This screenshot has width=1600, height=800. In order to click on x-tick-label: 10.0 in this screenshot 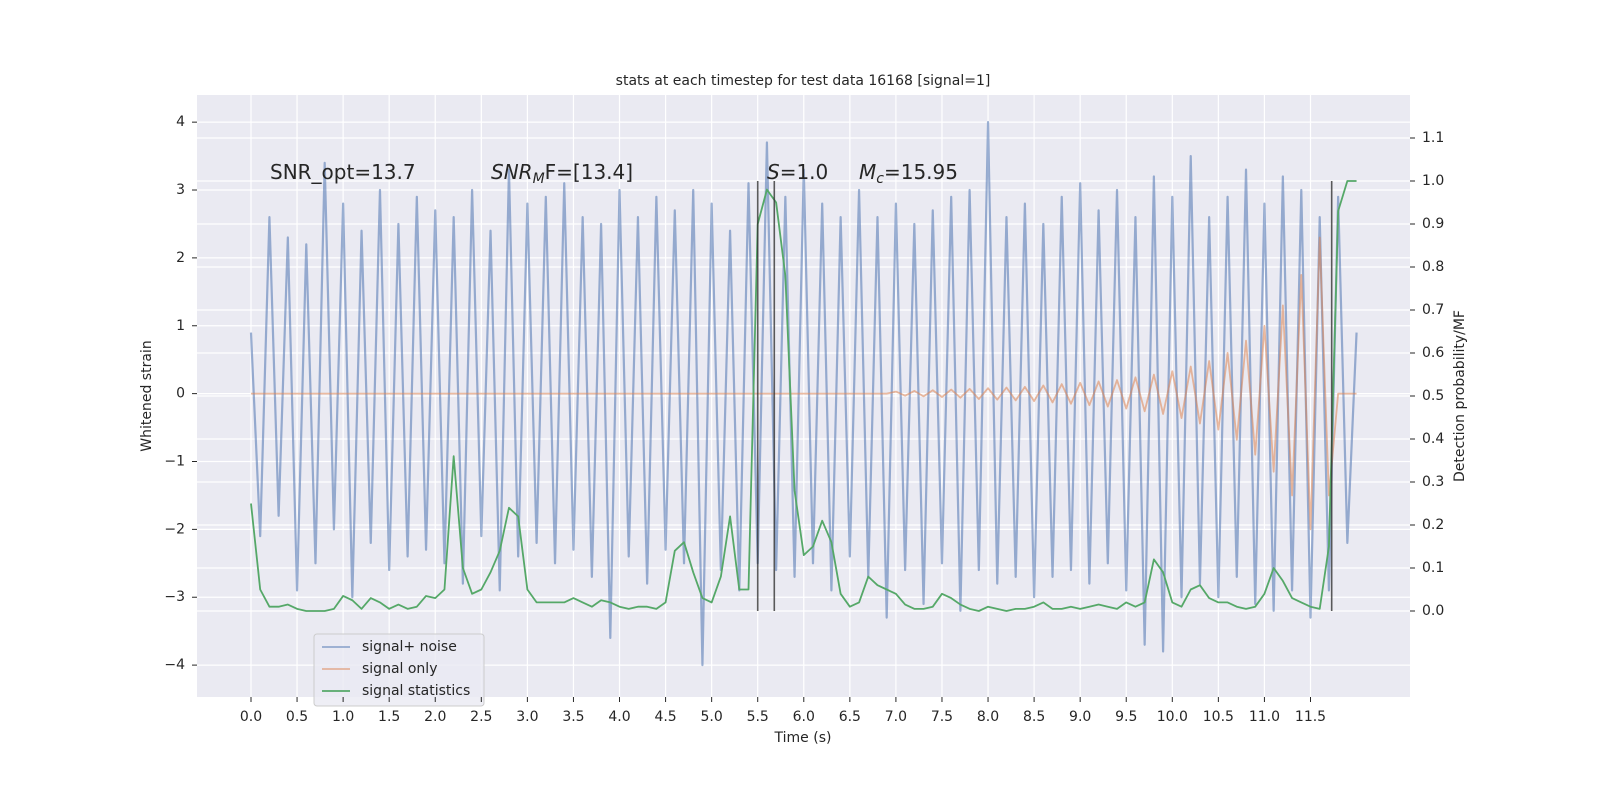, I will do `click(1172, 717)`.